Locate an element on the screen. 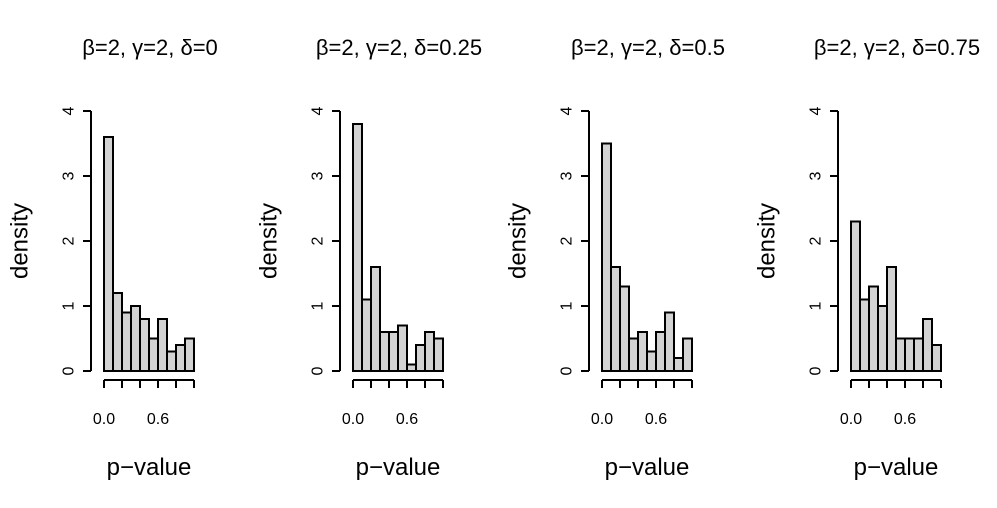 Image resolution: width=997 pixels, height=508 pixels. panel-title: β=2, γ=2, δ=0.25 is located at coordinates (399, 47).